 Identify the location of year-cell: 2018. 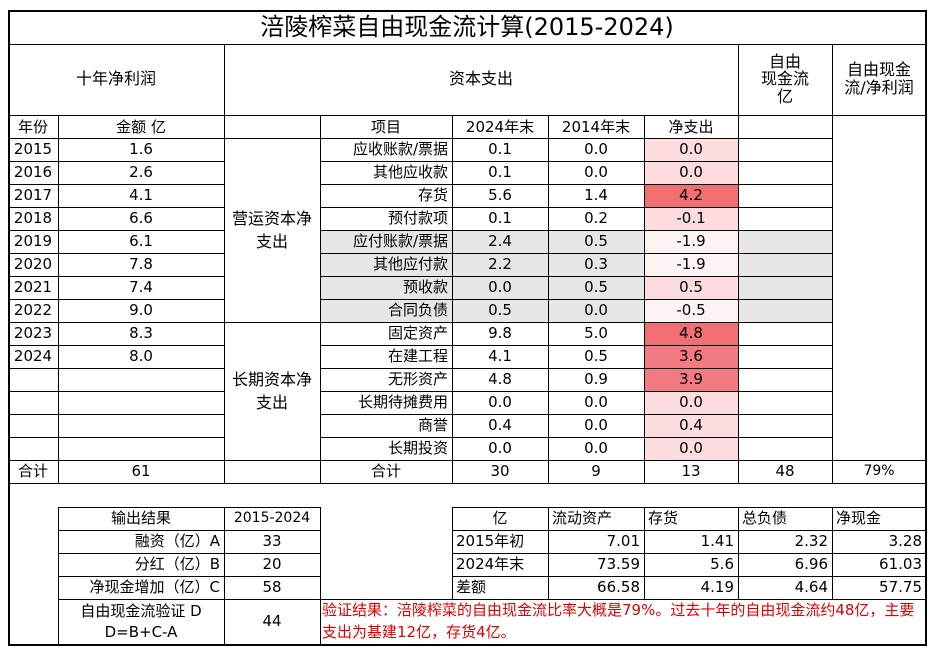
(33, 218).